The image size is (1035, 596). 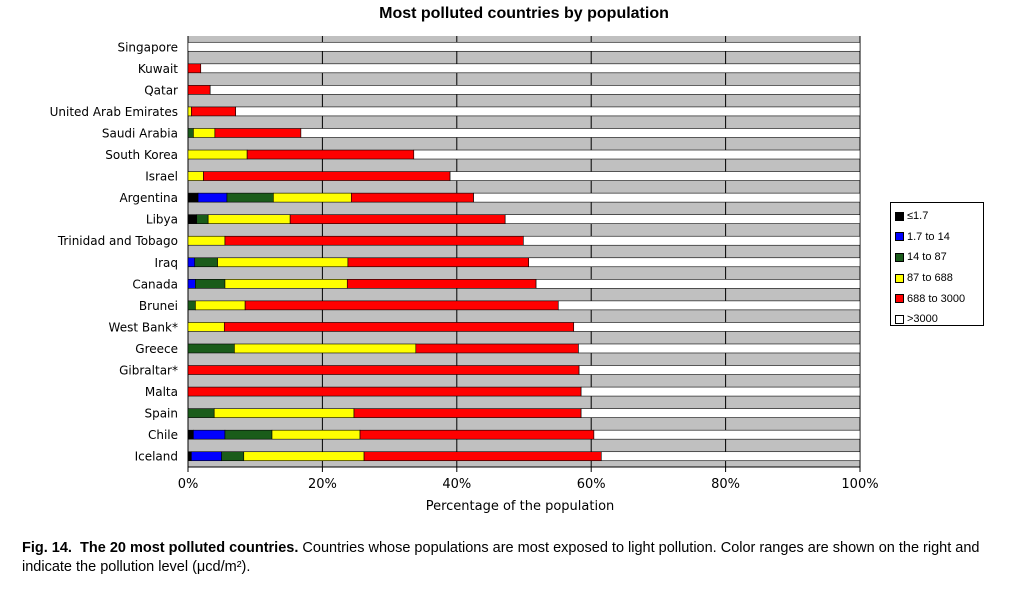 What do you see at coordinates (520, 506) in the screenshot?
I see `x-axis-label: Percentage of the population` at bounding box center [520, 506].